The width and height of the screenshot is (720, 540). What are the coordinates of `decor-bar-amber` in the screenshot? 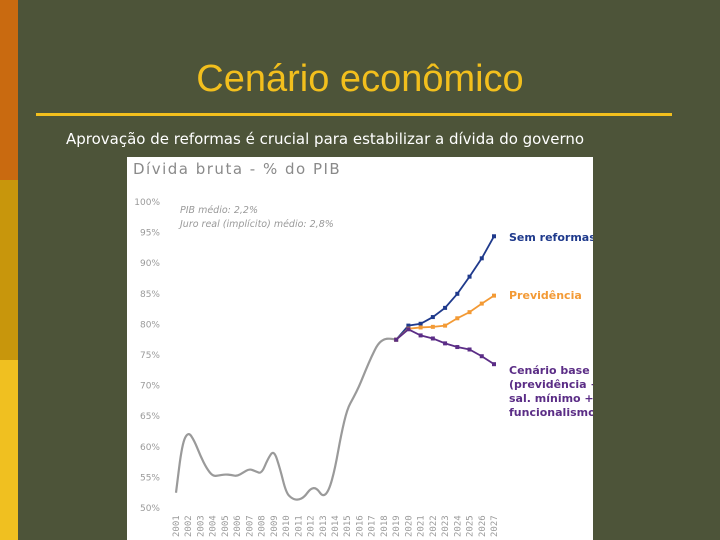 It's located at (9, 270).